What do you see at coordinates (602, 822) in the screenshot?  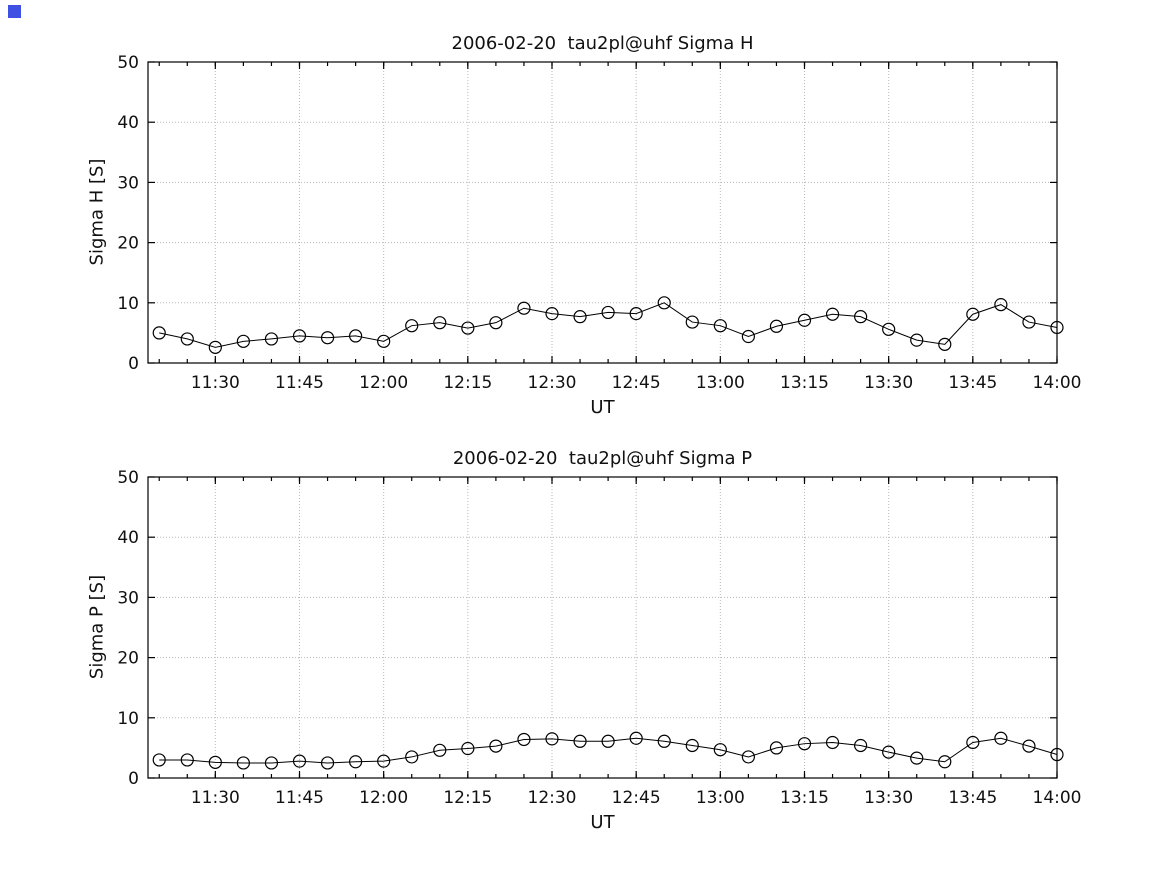 I see `x-axis-label-ut-bottom: UT` at bounding box center [602, 822].